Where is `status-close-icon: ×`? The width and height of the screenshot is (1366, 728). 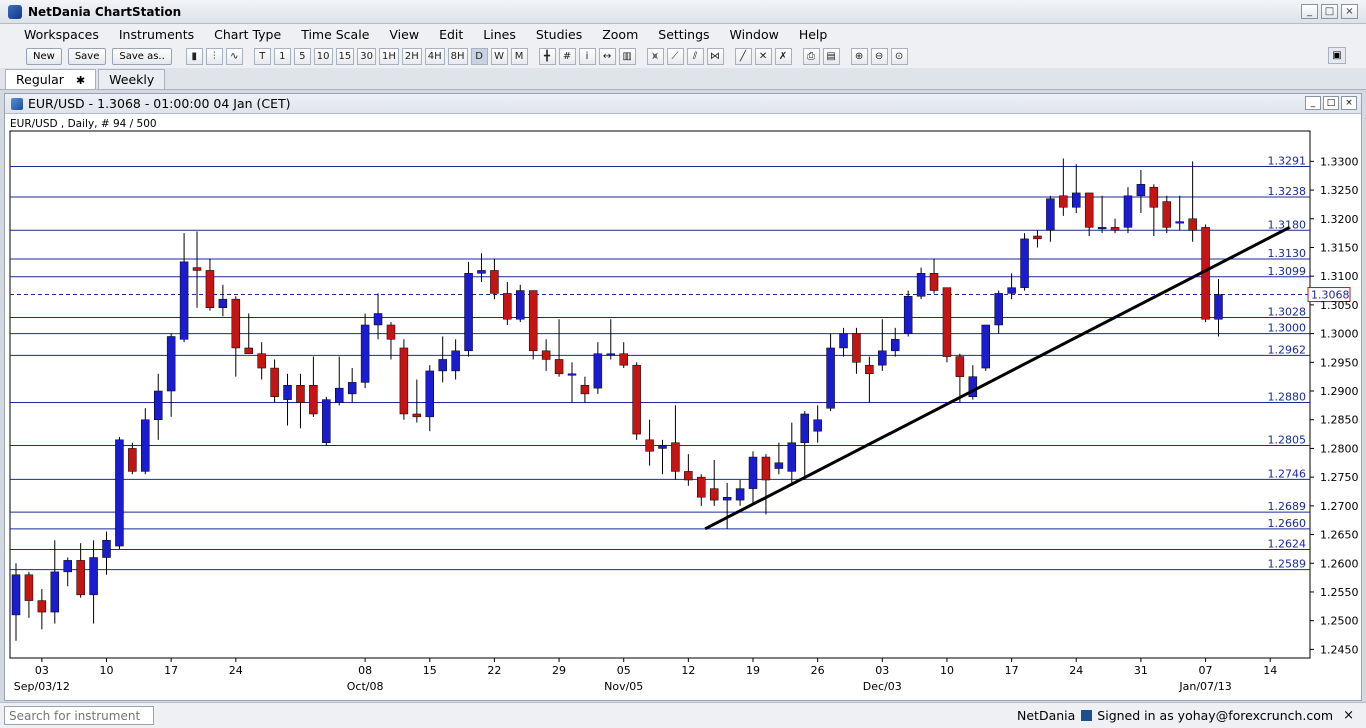 status-close-icon: × is located at coordinates (1348, 715).